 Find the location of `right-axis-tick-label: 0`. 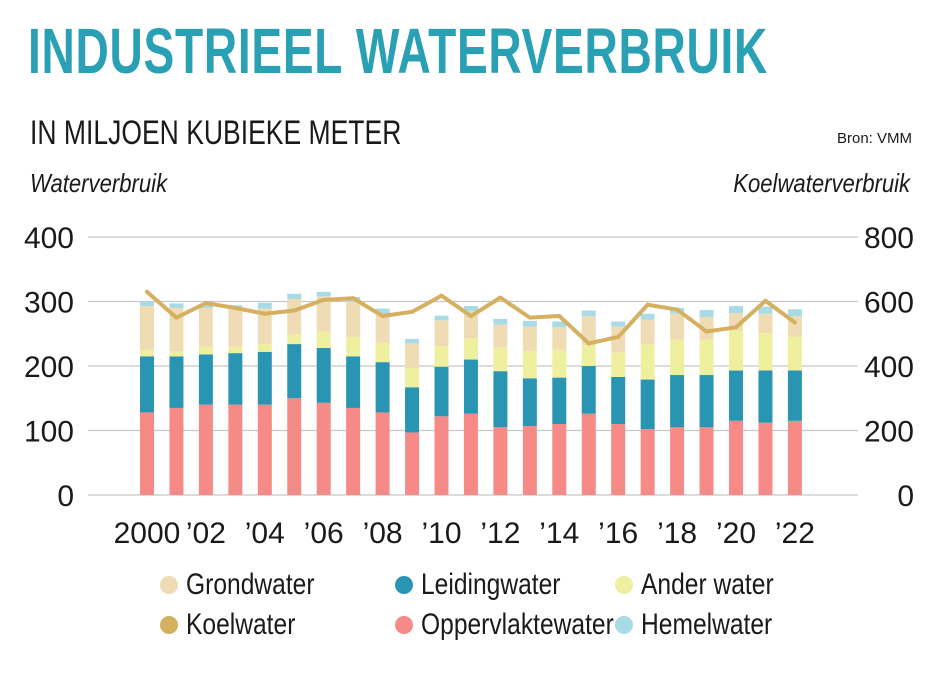

right-axis-tick-label: 0 is located at coordinates (905, 496).